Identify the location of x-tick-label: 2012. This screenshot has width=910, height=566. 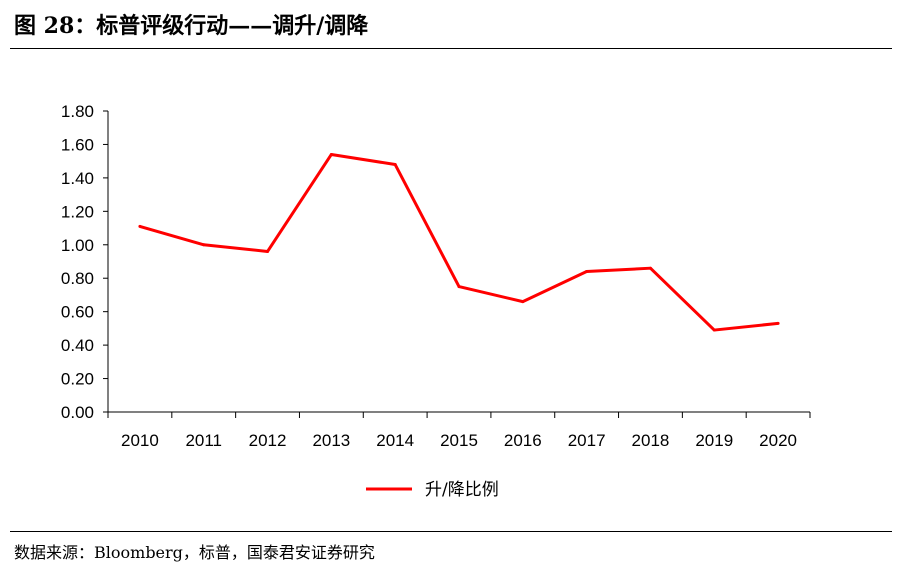
(268, 440).